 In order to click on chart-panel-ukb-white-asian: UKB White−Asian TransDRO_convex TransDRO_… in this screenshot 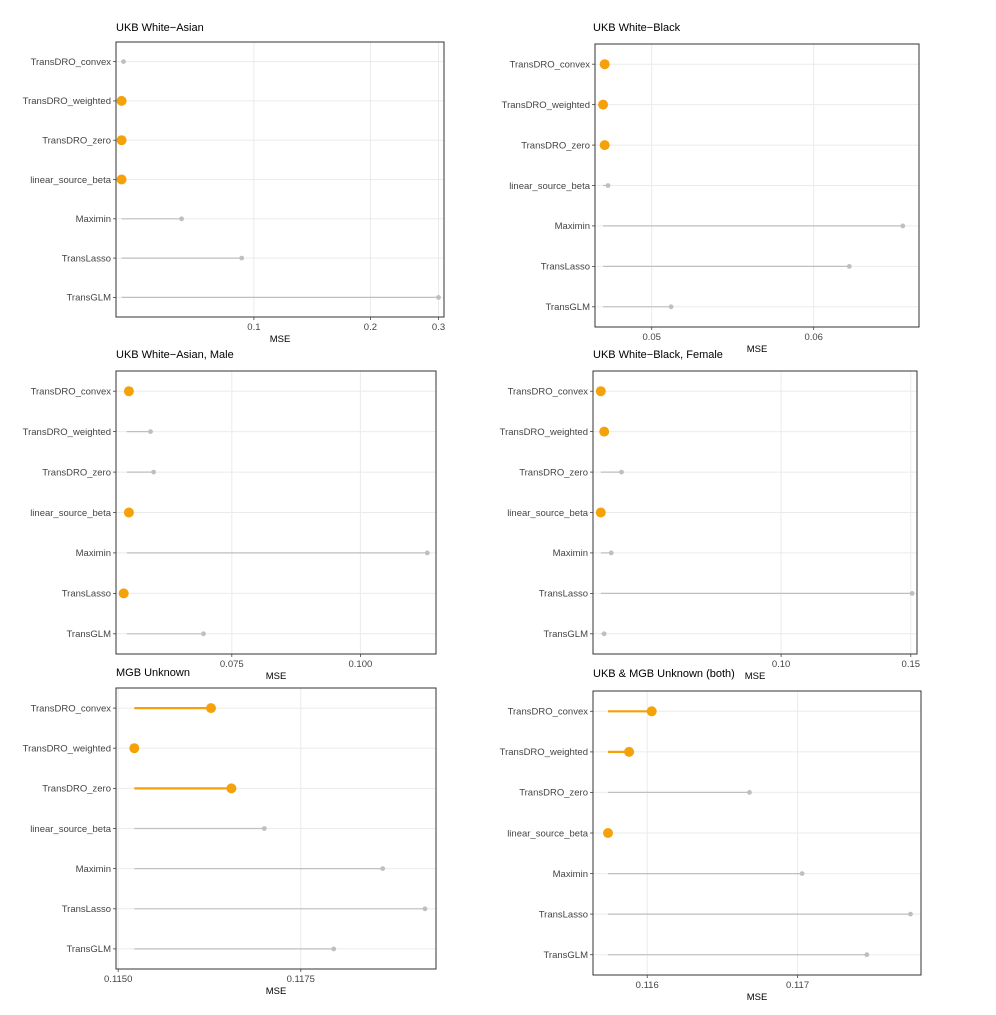, I will do `click(235, 183)`.